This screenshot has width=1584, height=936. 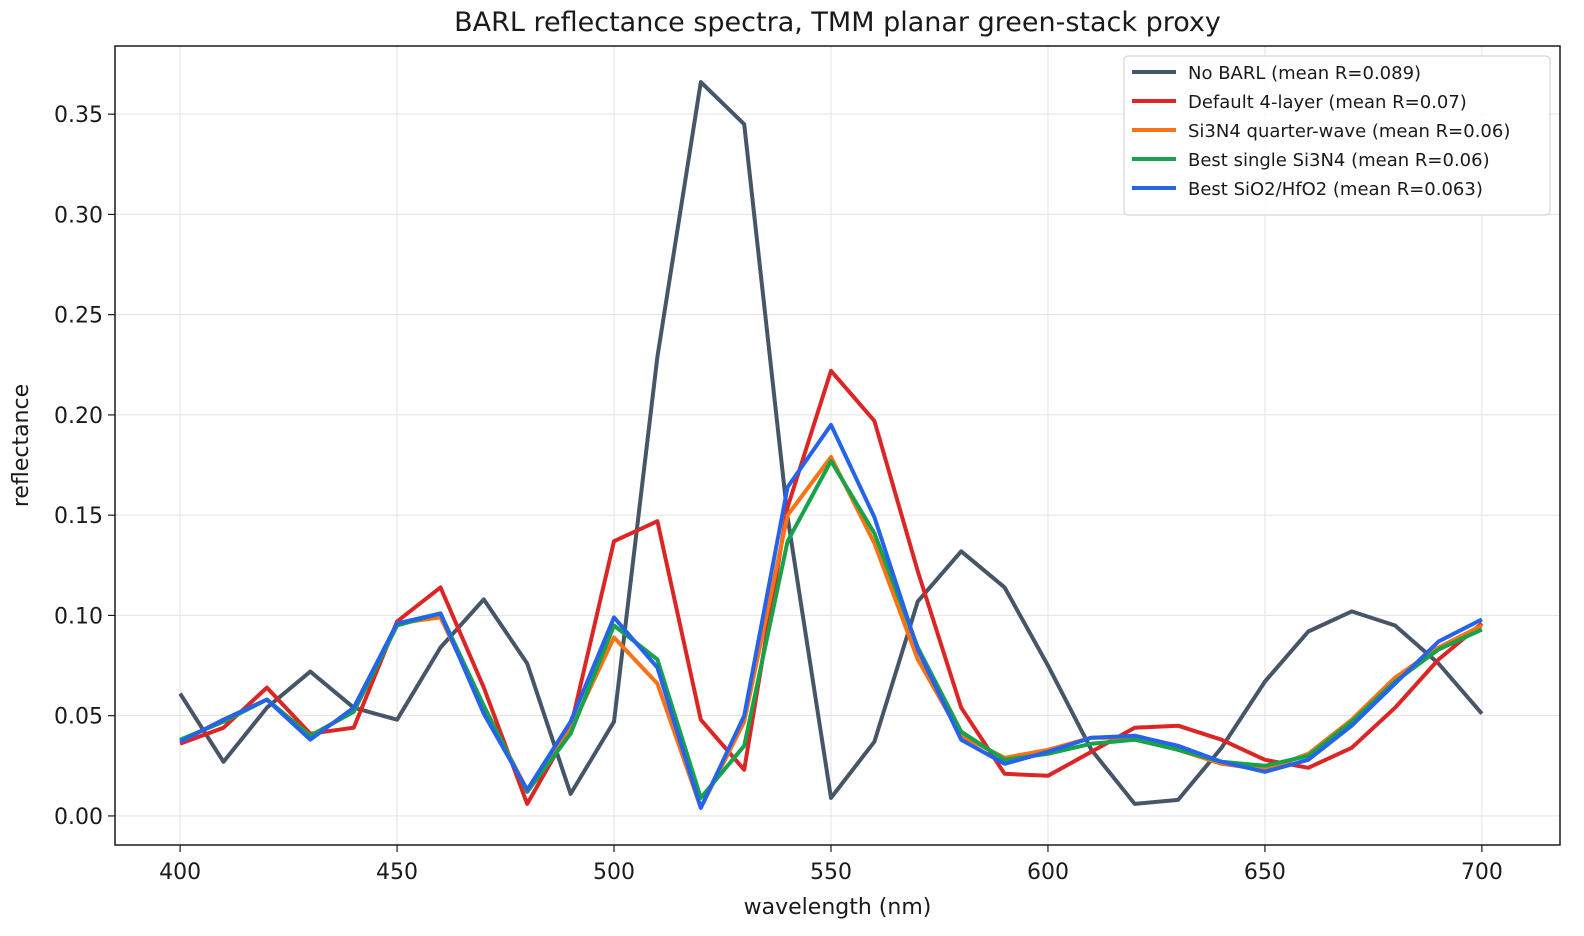 What do you see at coordinates (78, 717) in the screenshot?
I see `y-tick-label: 0.05` at bounding box center [78, 717].